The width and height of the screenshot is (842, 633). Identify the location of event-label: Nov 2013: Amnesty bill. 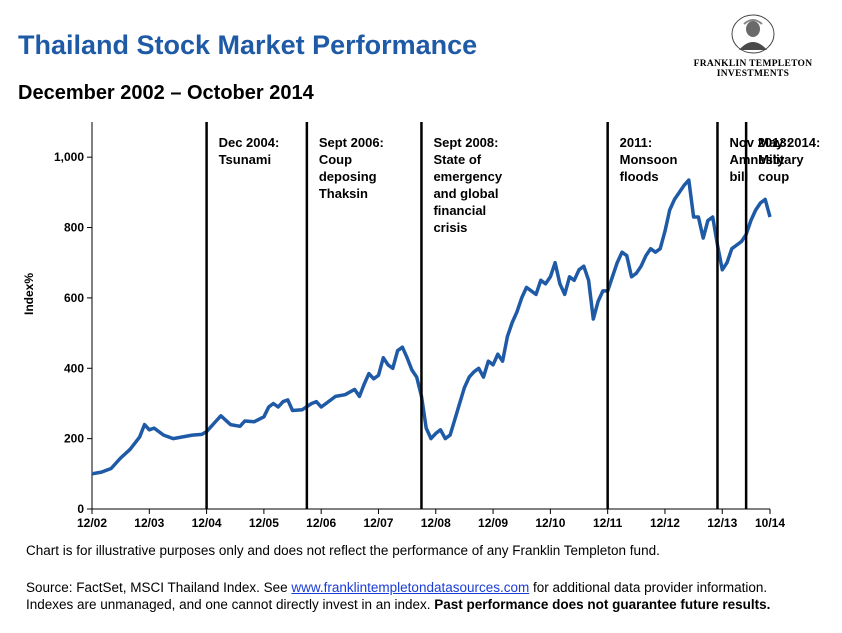
(759, 159).